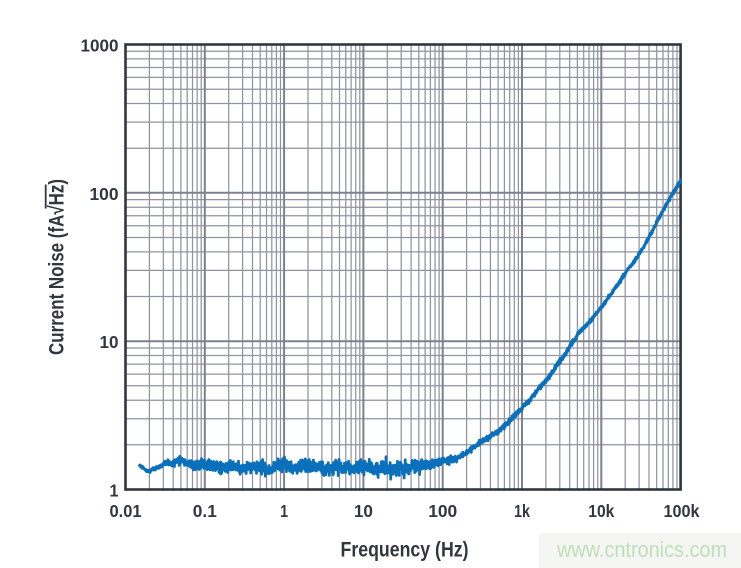  What do you see at coordinates (57, 267) in the screenshot?
I see `svg-text: Current Noise (fA√Hz)` at bounding box center [57, 267].